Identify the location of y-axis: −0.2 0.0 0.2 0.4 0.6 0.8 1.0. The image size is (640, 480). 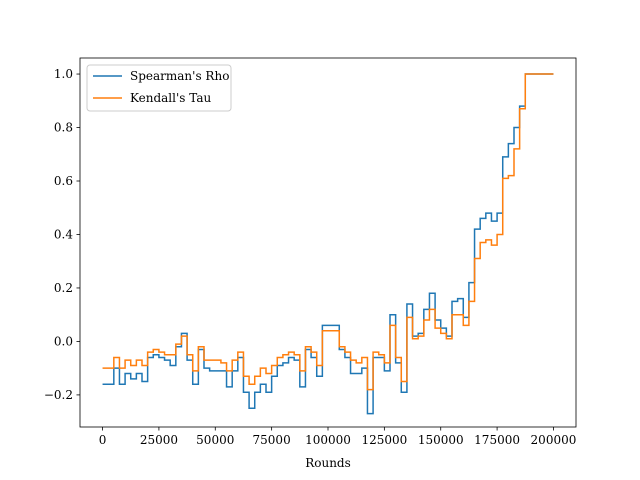
(62, 234).